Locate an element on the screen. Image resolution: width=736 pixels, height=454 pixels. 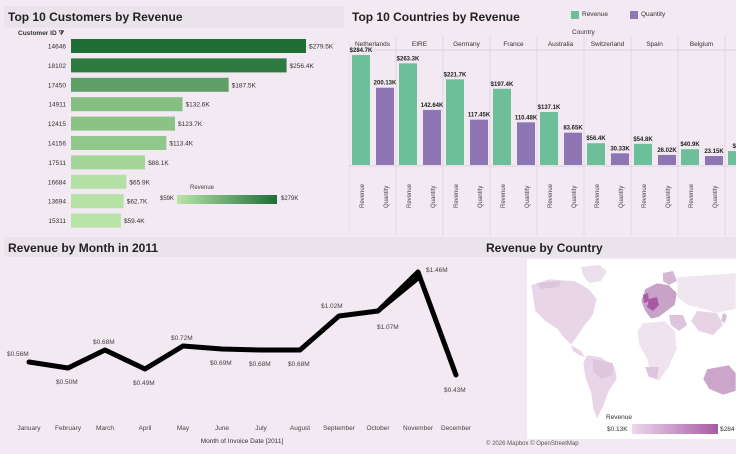
country-name-label: Spain is located at coordinates (654, 44).